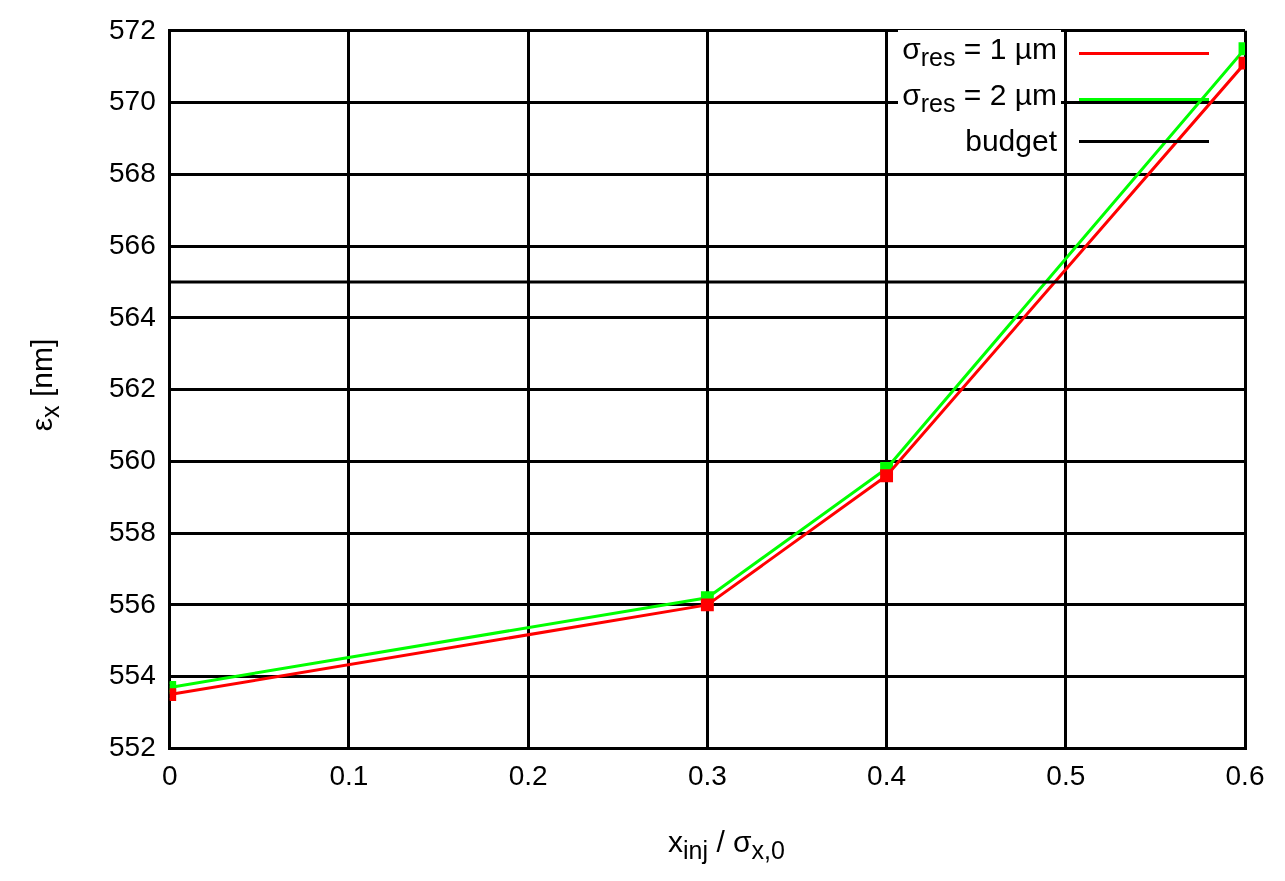 Image resolution: width=1285 pixels, height=881 pixels. What do you see at coordinates (726, 845) in the screenshot?
I see `x-axis-title: x$_{inj}$ / σ$_{x,0}$` at bounding box center [726, 845].